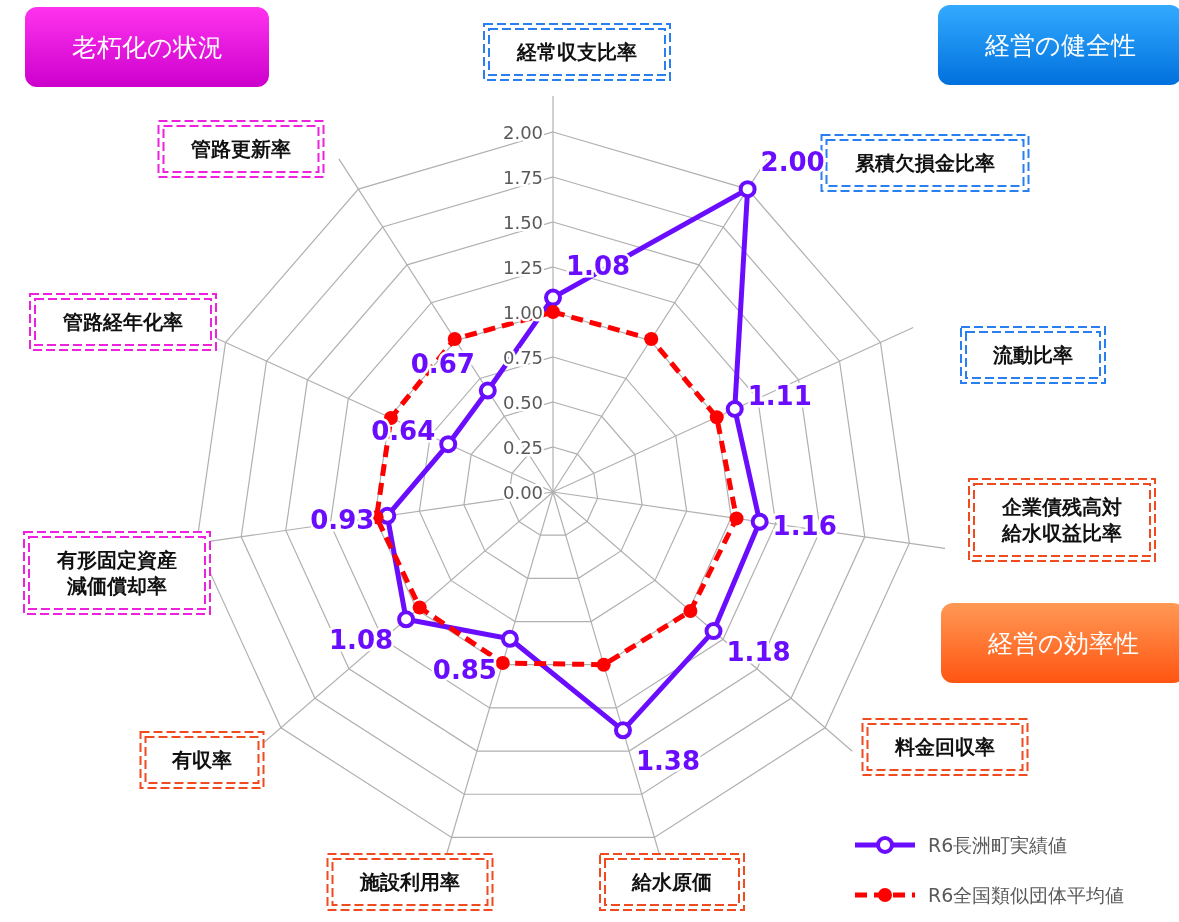 This screenshot has height=922, width=1179. I want to click on text: 経営の健全性, so click(1059, 45).